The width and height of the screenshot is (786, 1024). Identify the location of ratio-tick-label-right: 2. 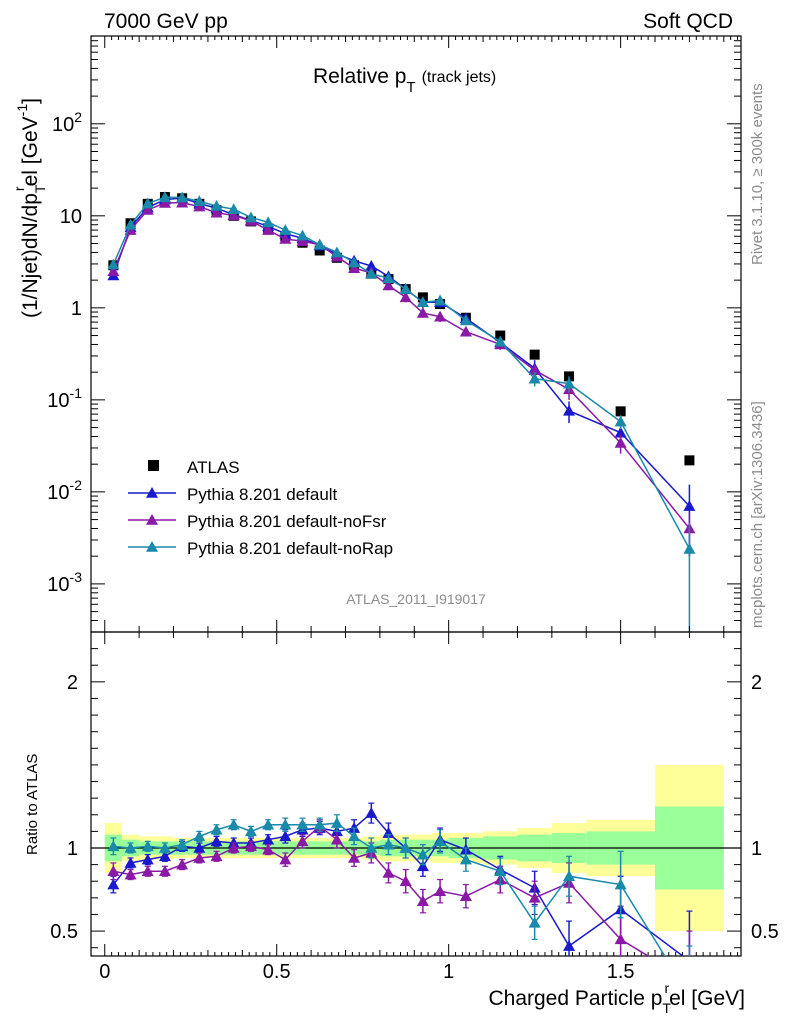
(756, 683).